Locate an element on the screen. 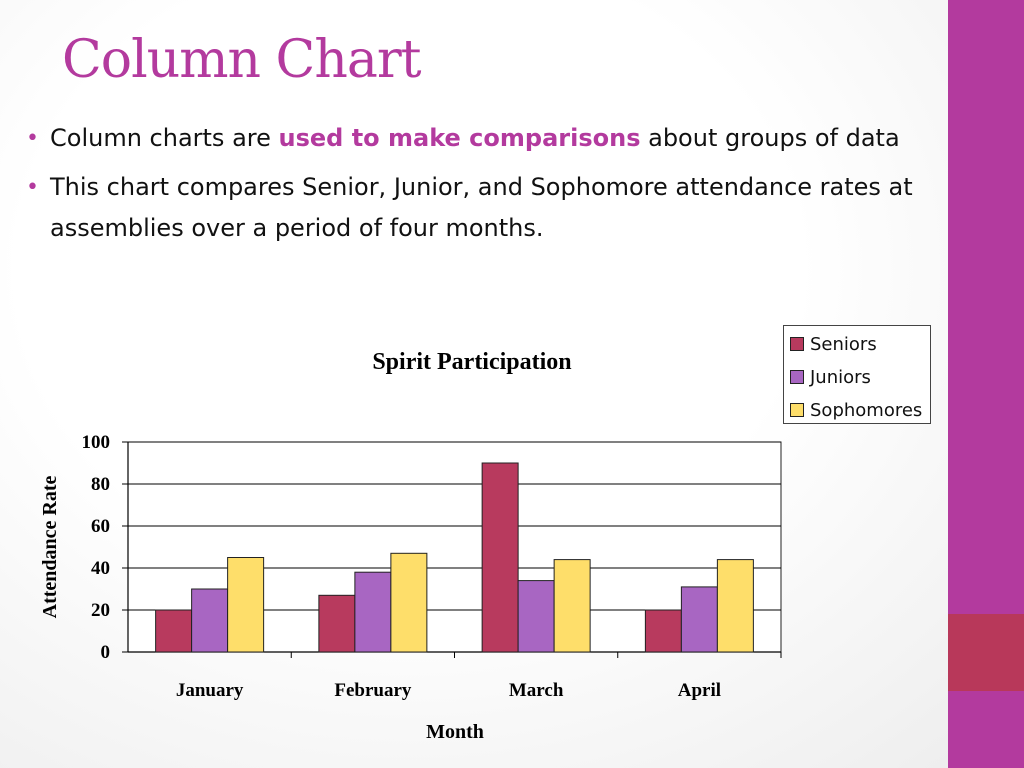  chart-legend: Seniors Juniors Sophomores is located at coordinates (857, 374).